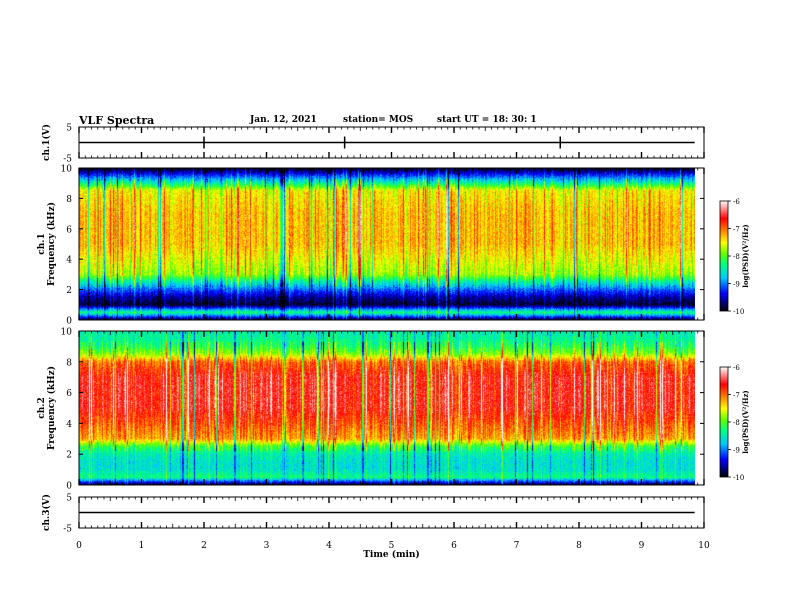 This screenshot has width=792, height=612. Describe the element at coordinates (736, 285) in the screenshot. I see `ch1-spectrogram-colorbar-tick-label: -9` at that location.